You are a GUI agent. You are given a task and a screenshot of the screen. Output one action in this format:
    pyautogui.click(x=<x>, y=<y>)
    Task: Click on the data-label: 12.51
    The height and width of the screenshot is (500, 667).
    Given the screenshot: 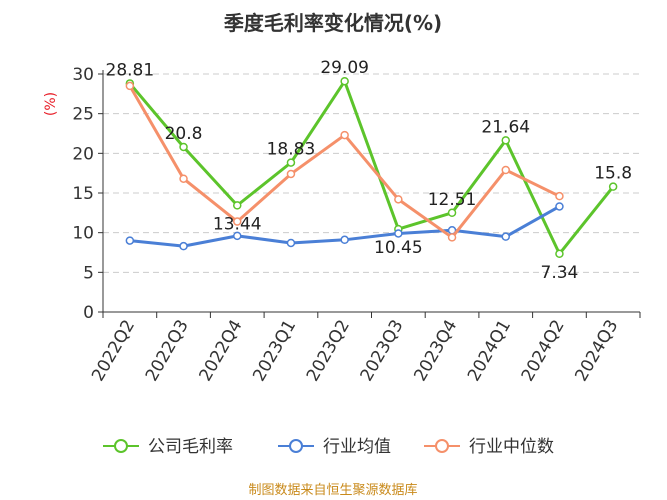 What is the action you would take?
    pyautogui.click(x=452, y=200)
    